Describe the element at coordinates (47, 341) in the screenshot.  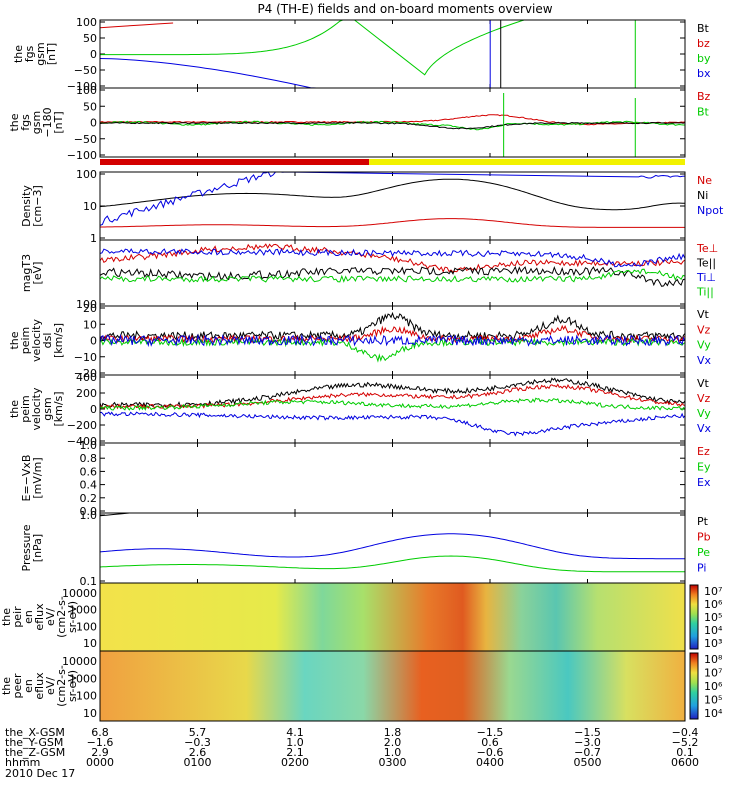
I see `y-axis-label-line: dsl` at that location.